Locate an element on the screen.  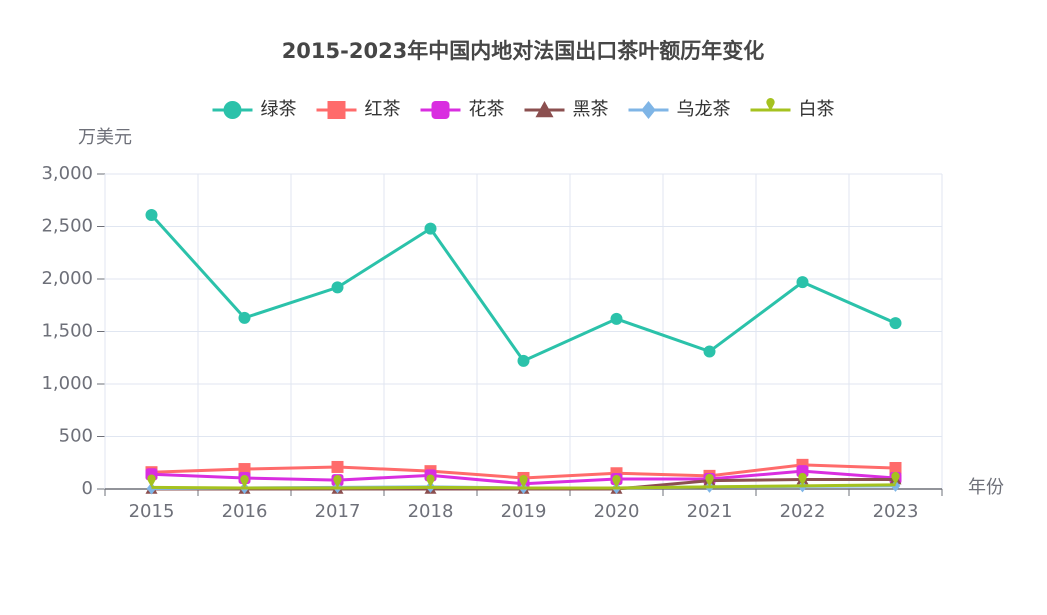
series is located at coordinates (523, 480).